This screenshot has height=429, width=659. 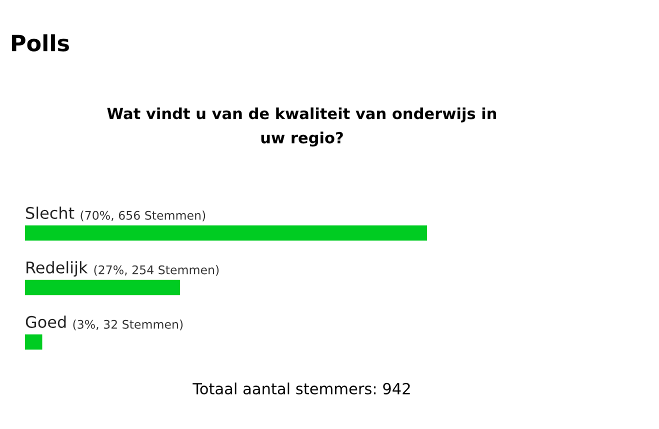 I want to click on chart-title: Polls, so click(x=40, y=43).